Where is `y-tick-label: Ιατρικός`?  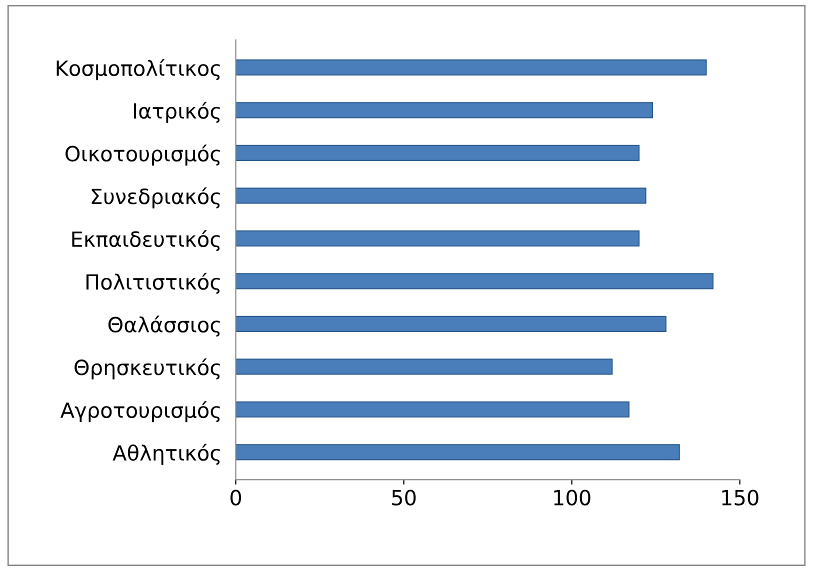
y-tick-label: Ιατρικός is located at coordinates (177, 112).